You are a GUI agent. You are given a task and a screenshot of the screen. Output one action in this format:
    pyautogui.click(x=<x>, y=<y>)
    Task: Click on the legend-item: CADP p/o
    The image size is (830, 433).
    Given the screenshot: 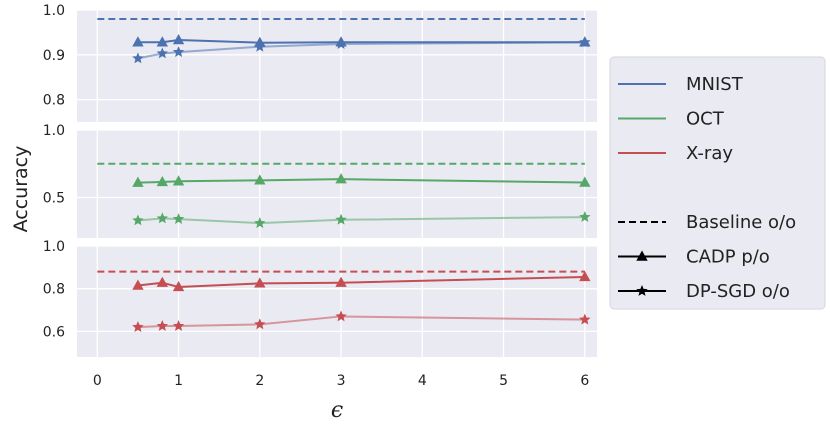 What is the action you would take?
    pyautogui.click(x=694, y=257)
    